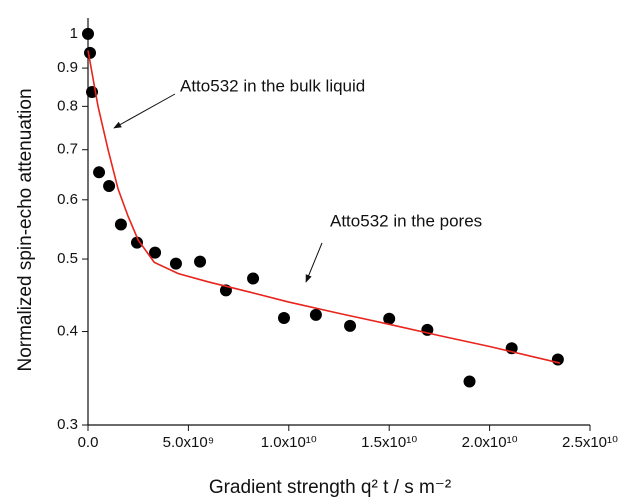  I want to click on annotation: Atto532 in the bulk liquid, so click(272, 85).